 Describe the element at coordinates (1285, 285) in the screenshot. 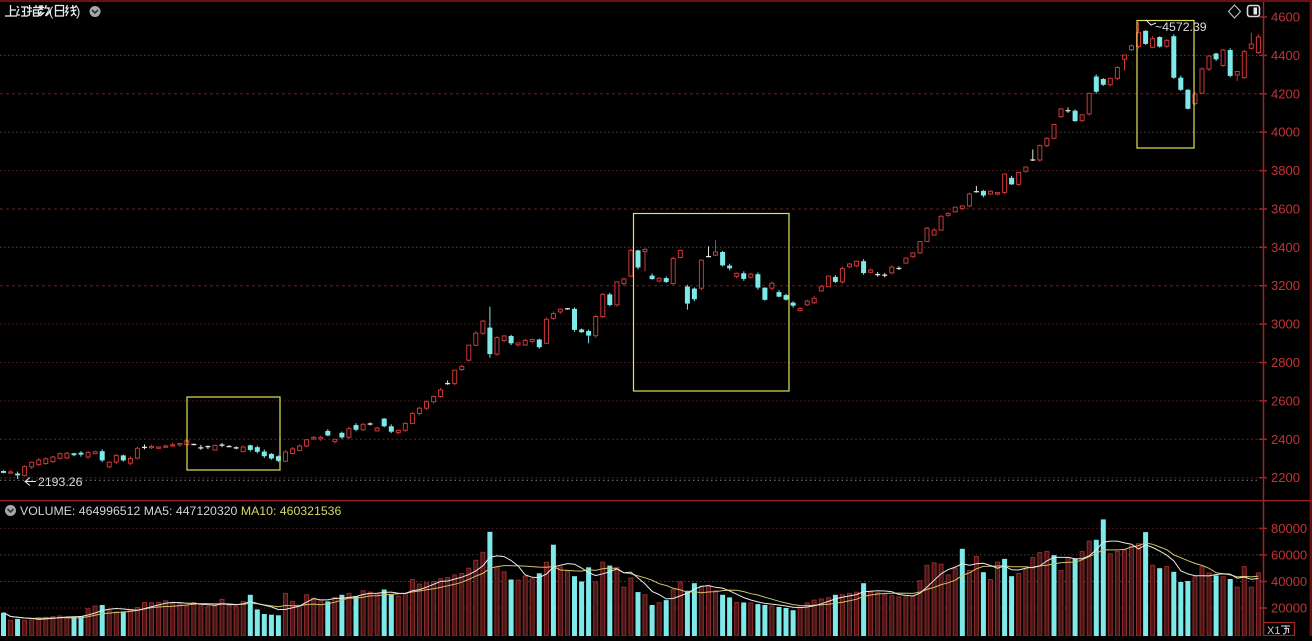

I see `svg-text: 3200` at that location.